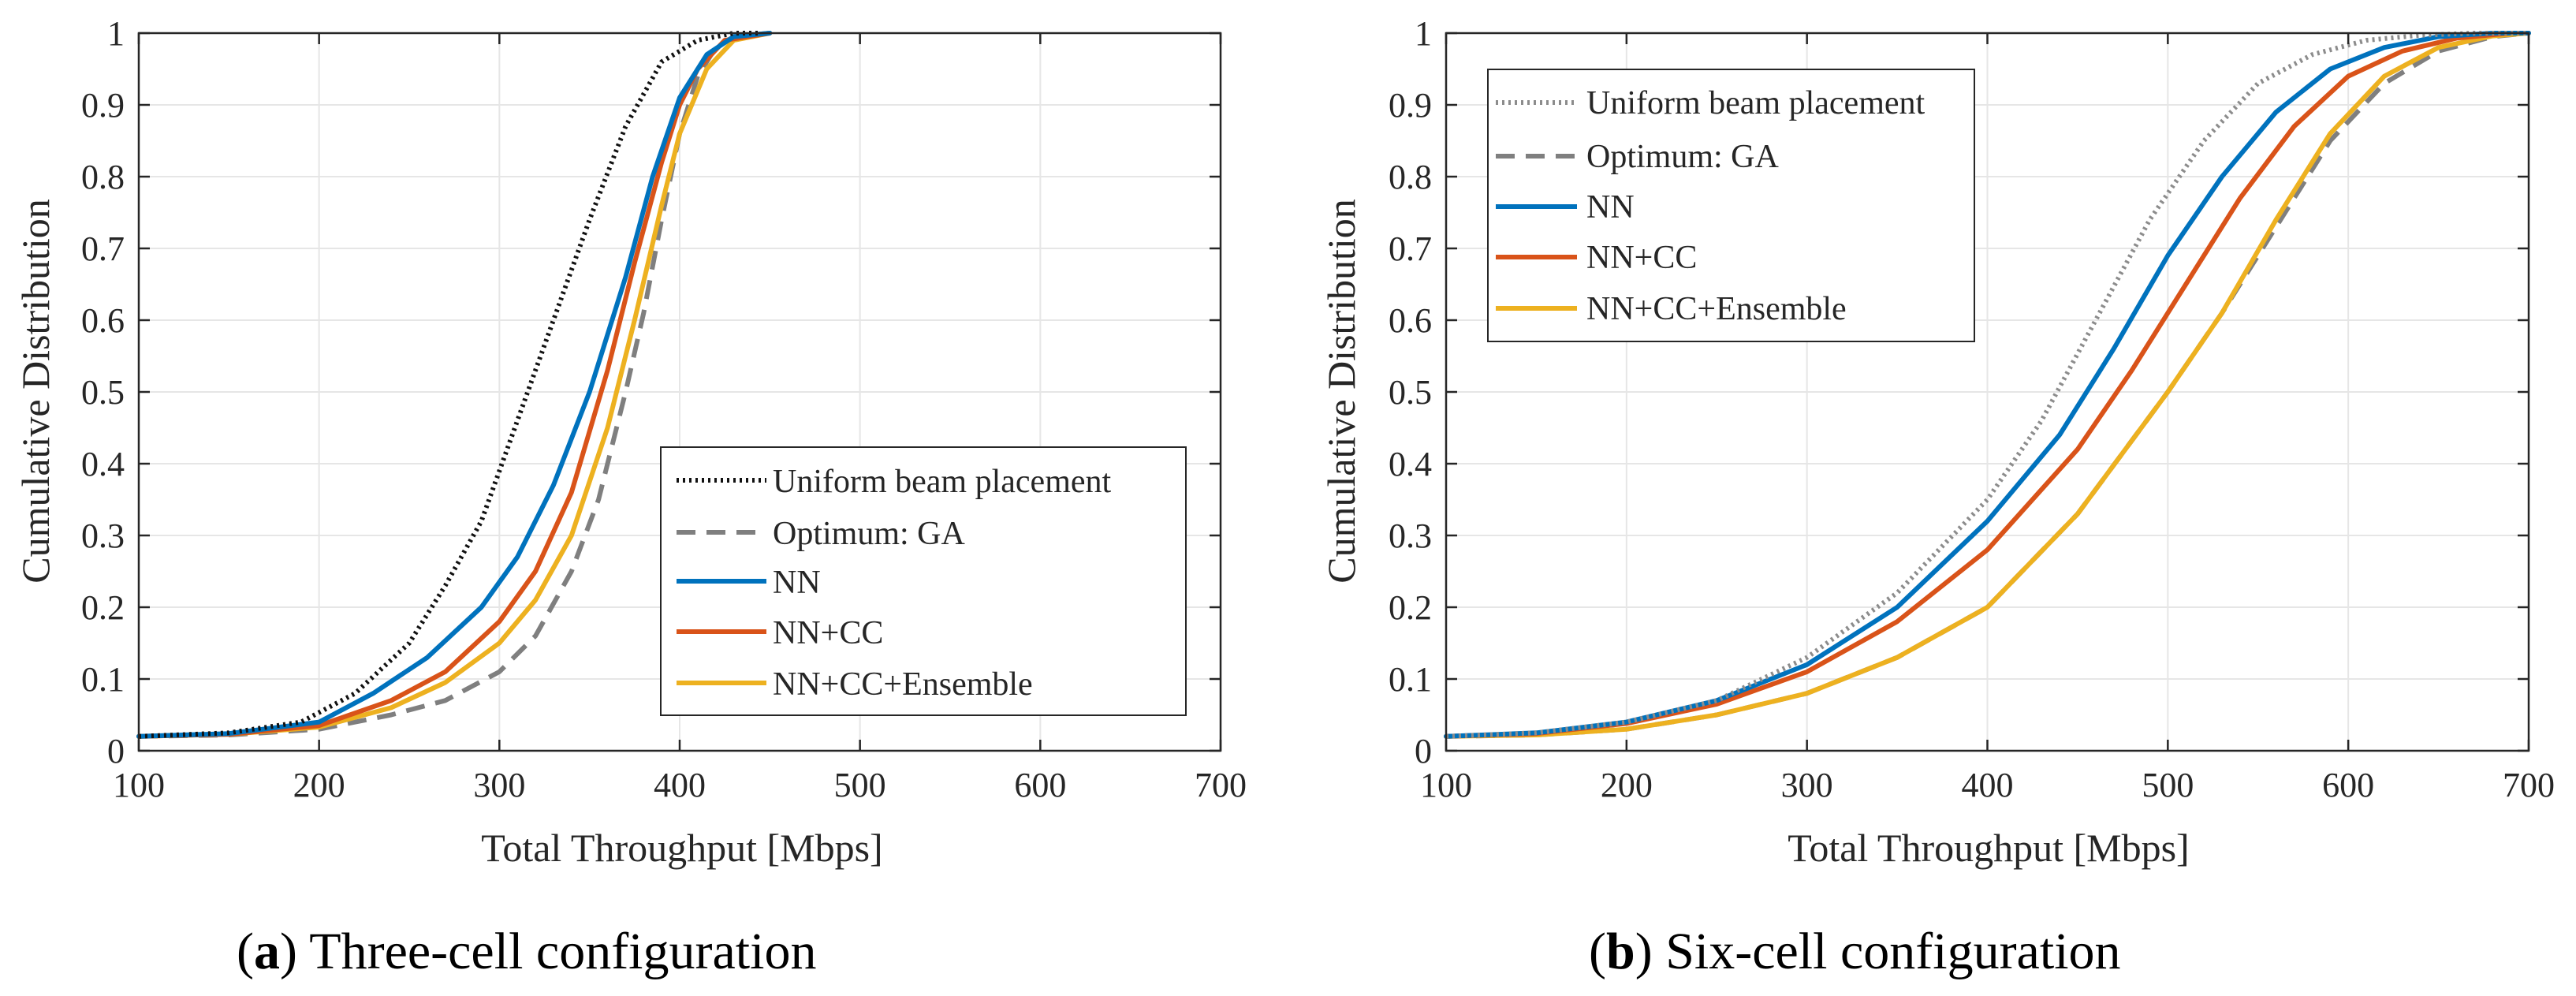 The image size is (2576, 996). I want to click on y-axis-label-b: Cumulative Distribution, so click(1341, 391).